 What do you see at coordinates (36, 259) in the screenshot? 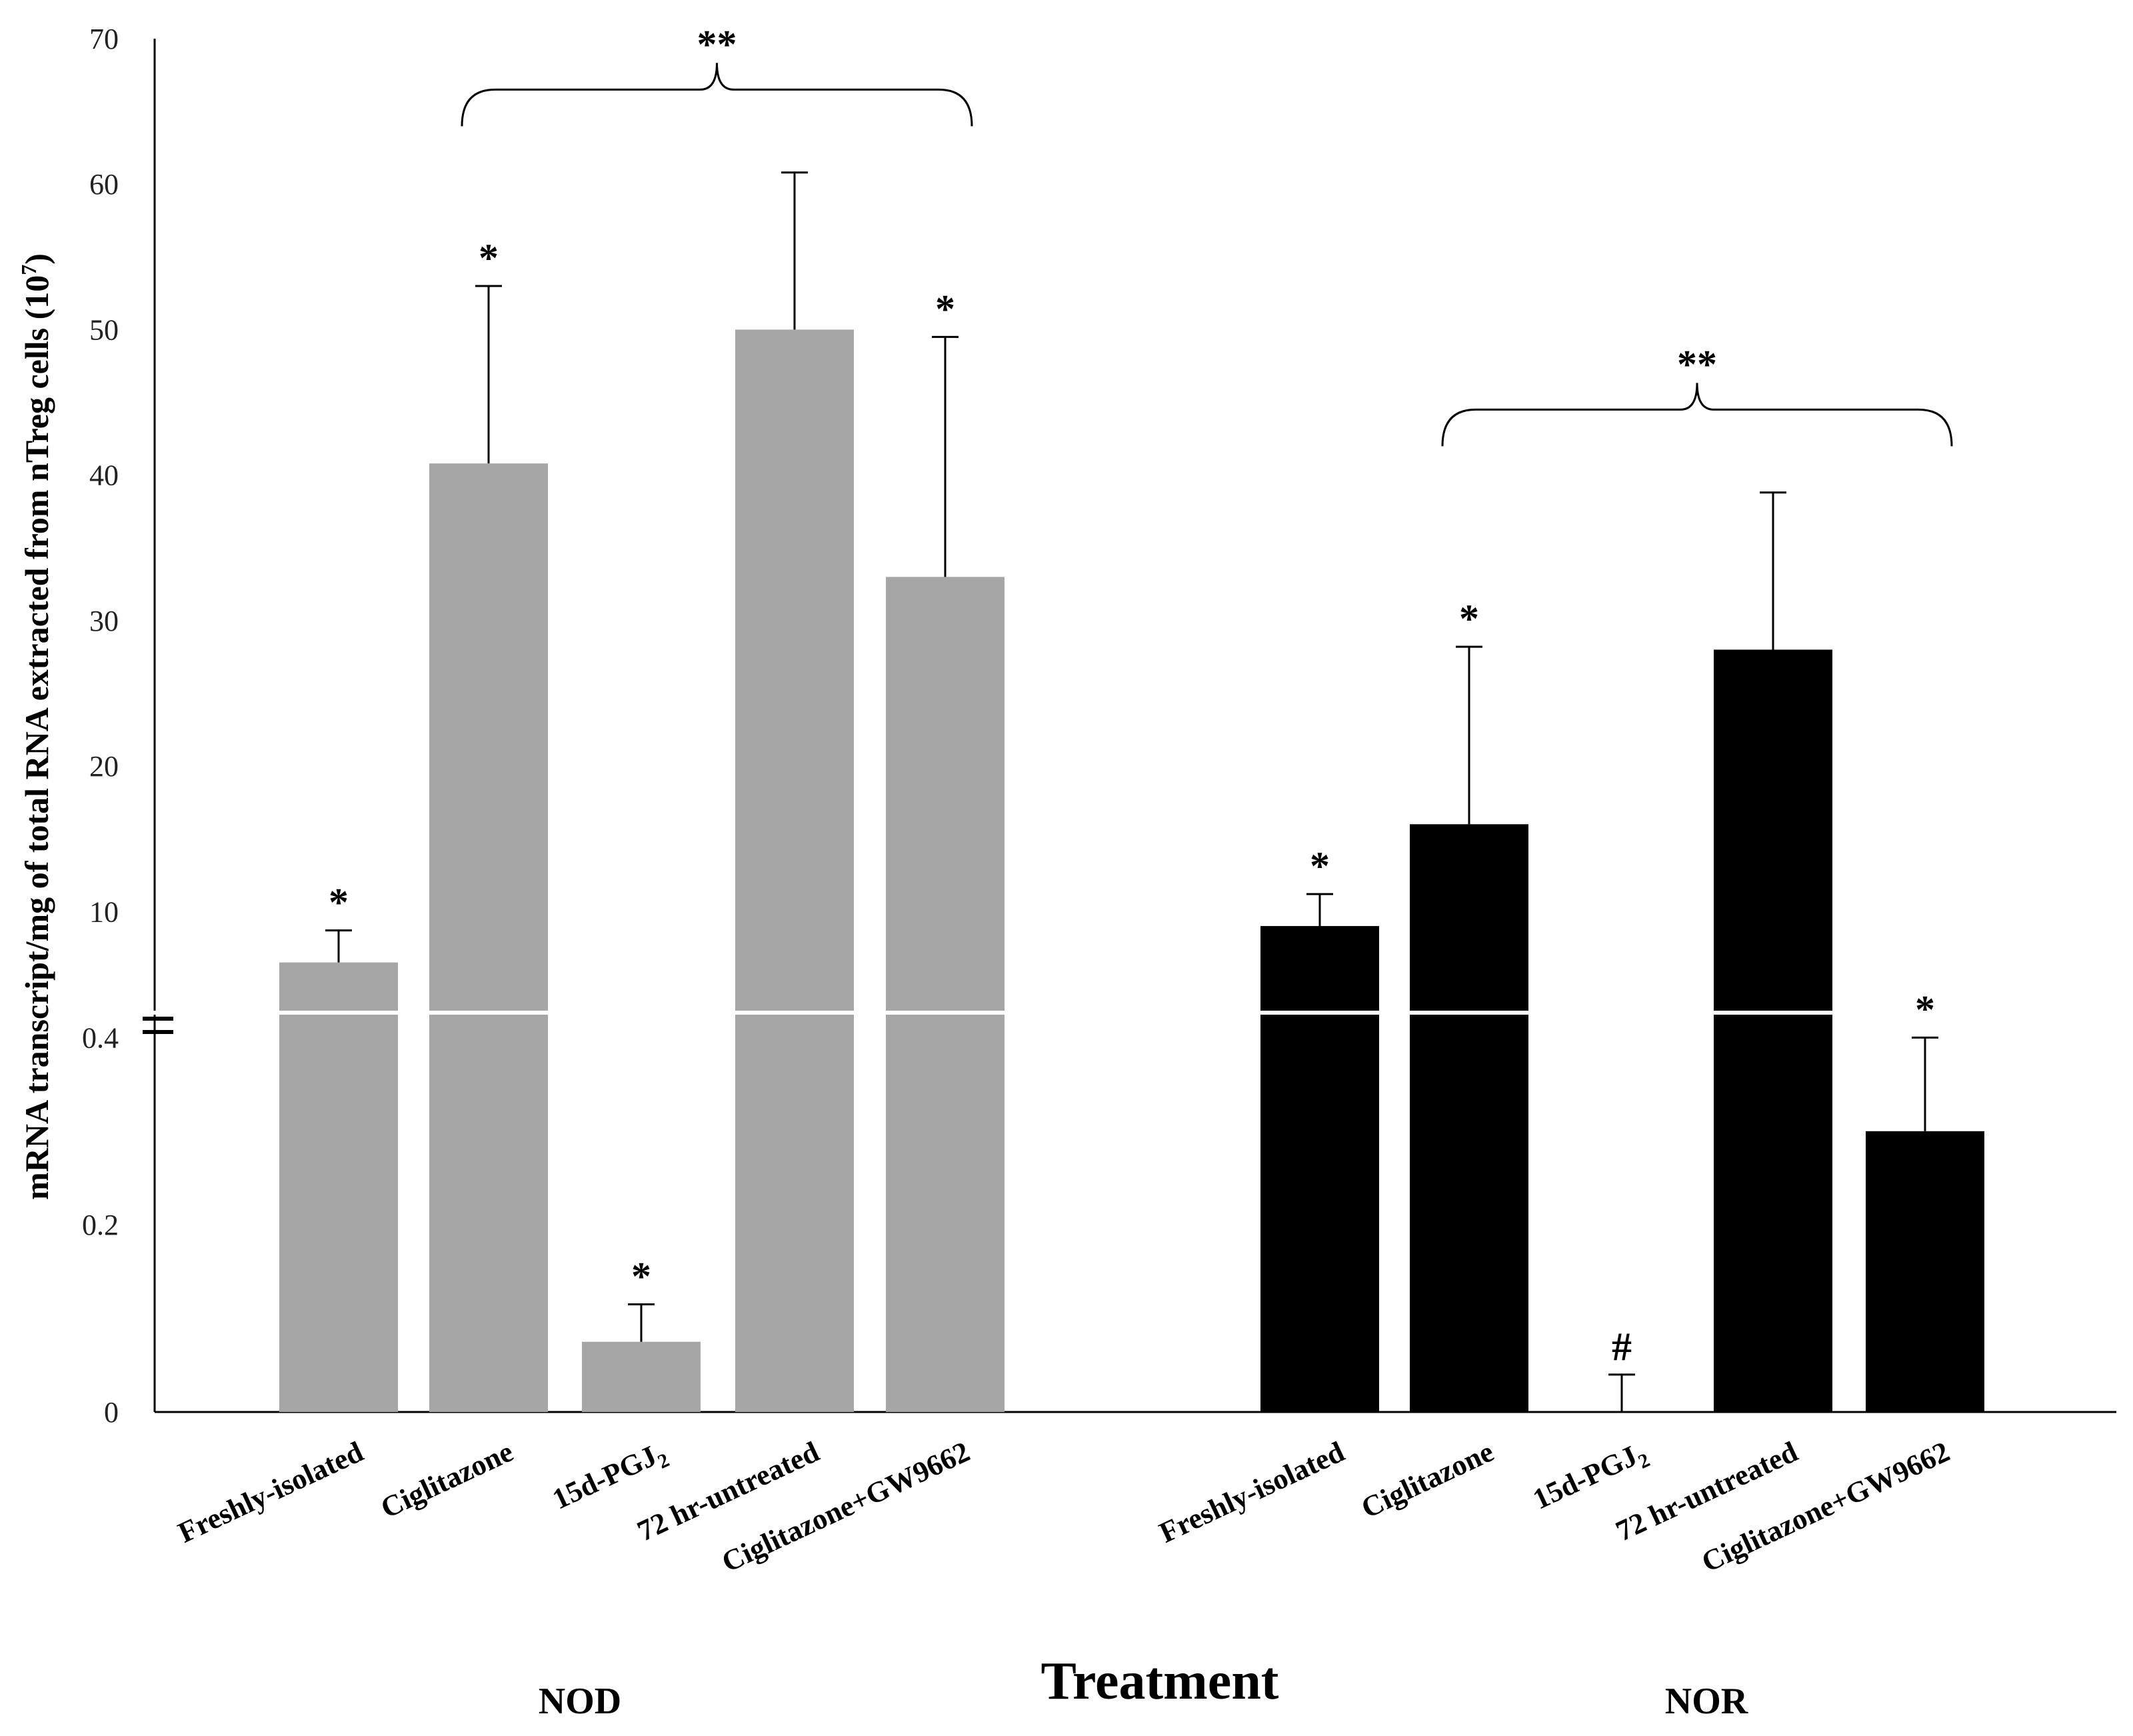
I see `y-title-close: )` at bounding box center [36, 259].